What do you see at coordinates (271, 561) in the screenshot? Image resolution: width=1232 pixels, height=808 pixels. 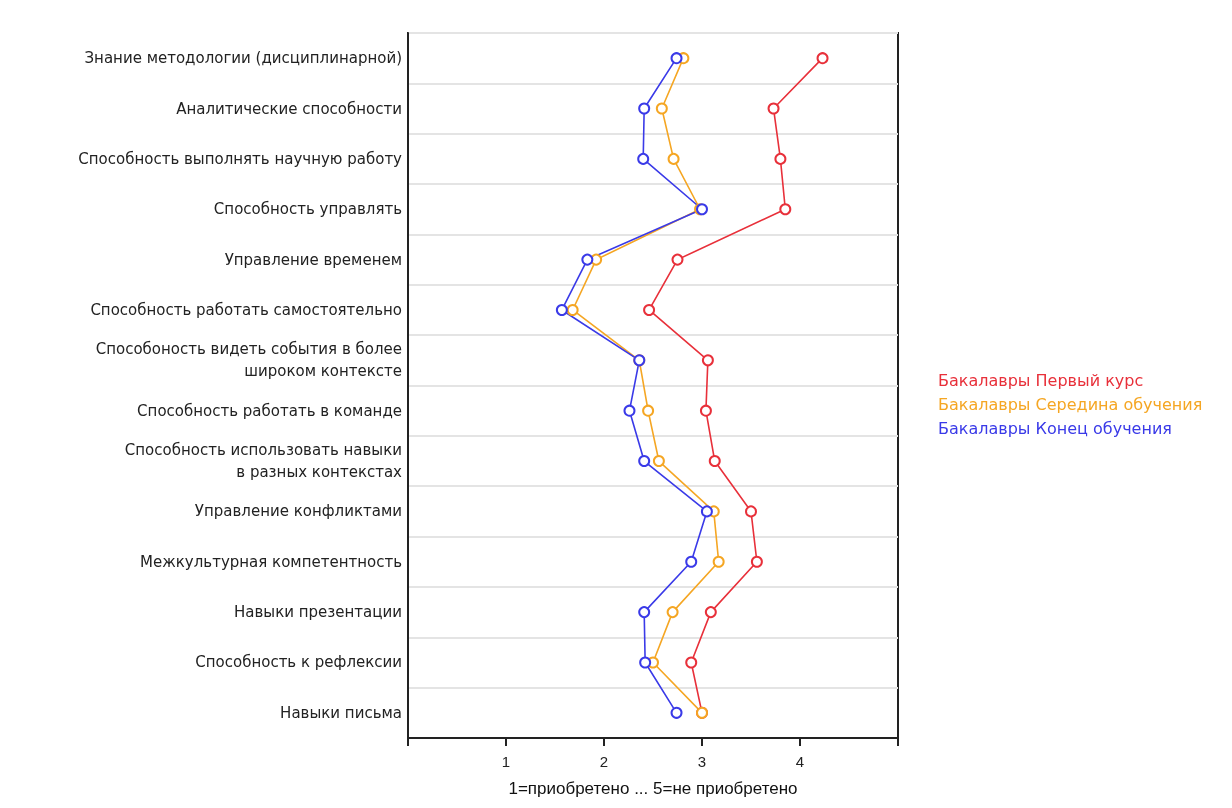 I see `y-tick-label: Межкультурная компетентность` at bounding box center [271, 561].